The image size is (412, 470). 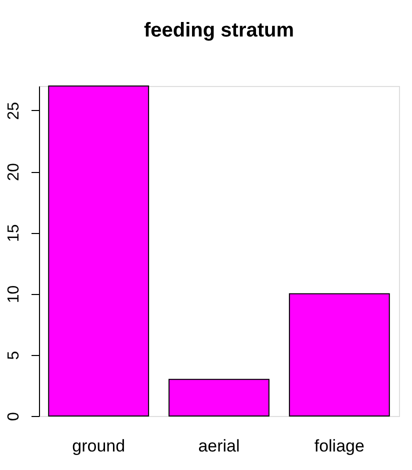 What do you see at coordinates (99, 446) in the screenshot?
I see `x-tick-label: ground` at bounding box center [99, 446].